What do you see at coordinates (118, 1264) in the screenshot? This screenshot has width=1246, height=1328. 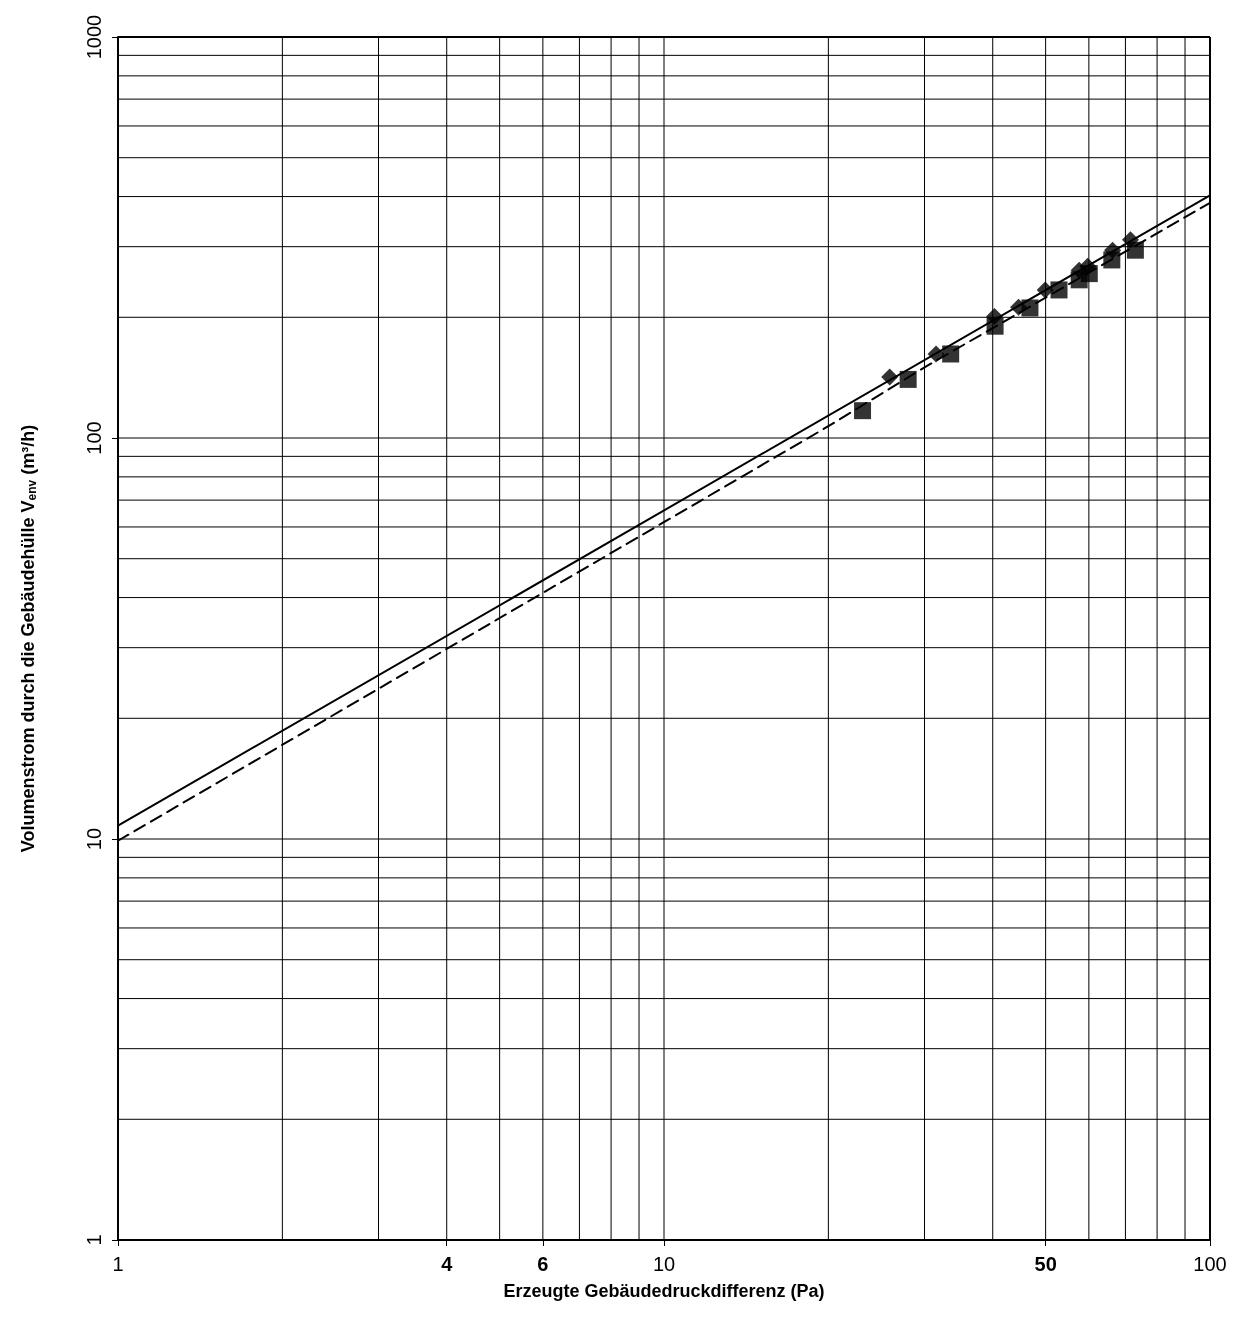 I see `x-tick-label: 1` at bounding box center [118, 1264].